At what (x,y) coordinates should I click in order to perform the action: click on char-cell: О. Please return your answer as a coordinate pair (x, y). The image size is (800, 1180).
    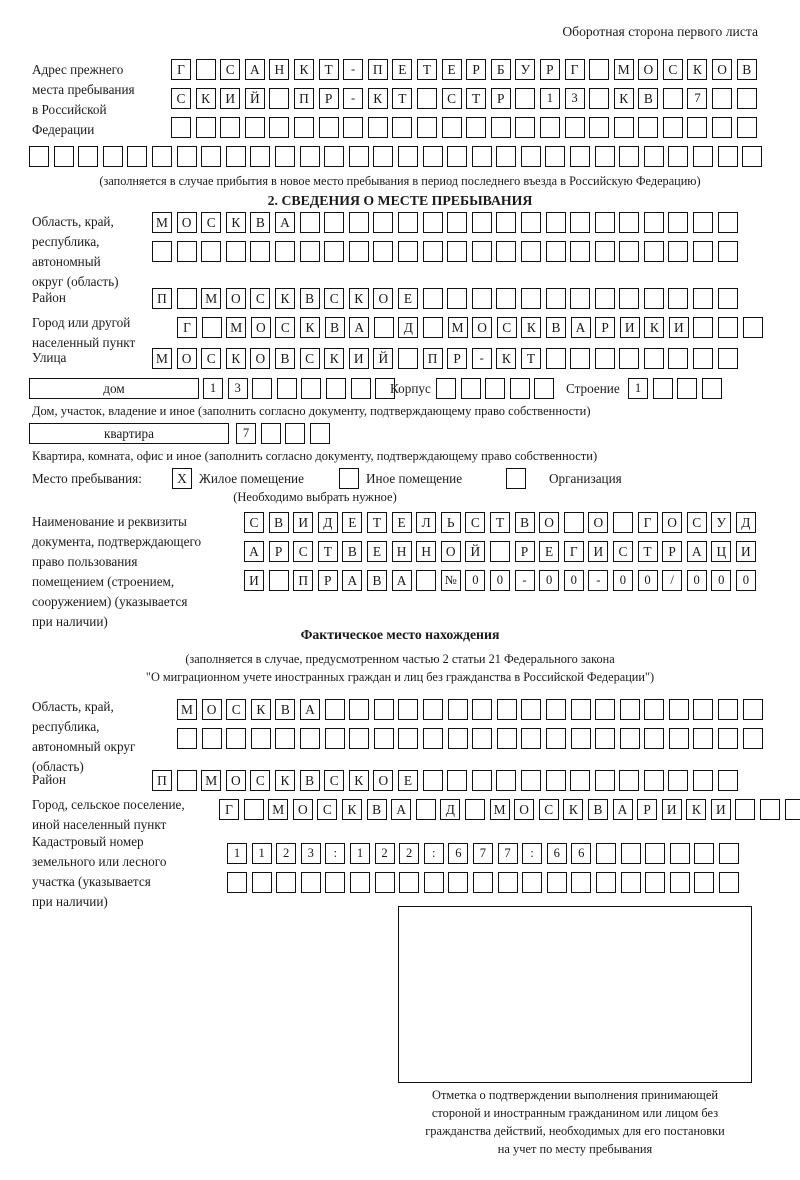
    Looking at the image, I should click on (524, 809).